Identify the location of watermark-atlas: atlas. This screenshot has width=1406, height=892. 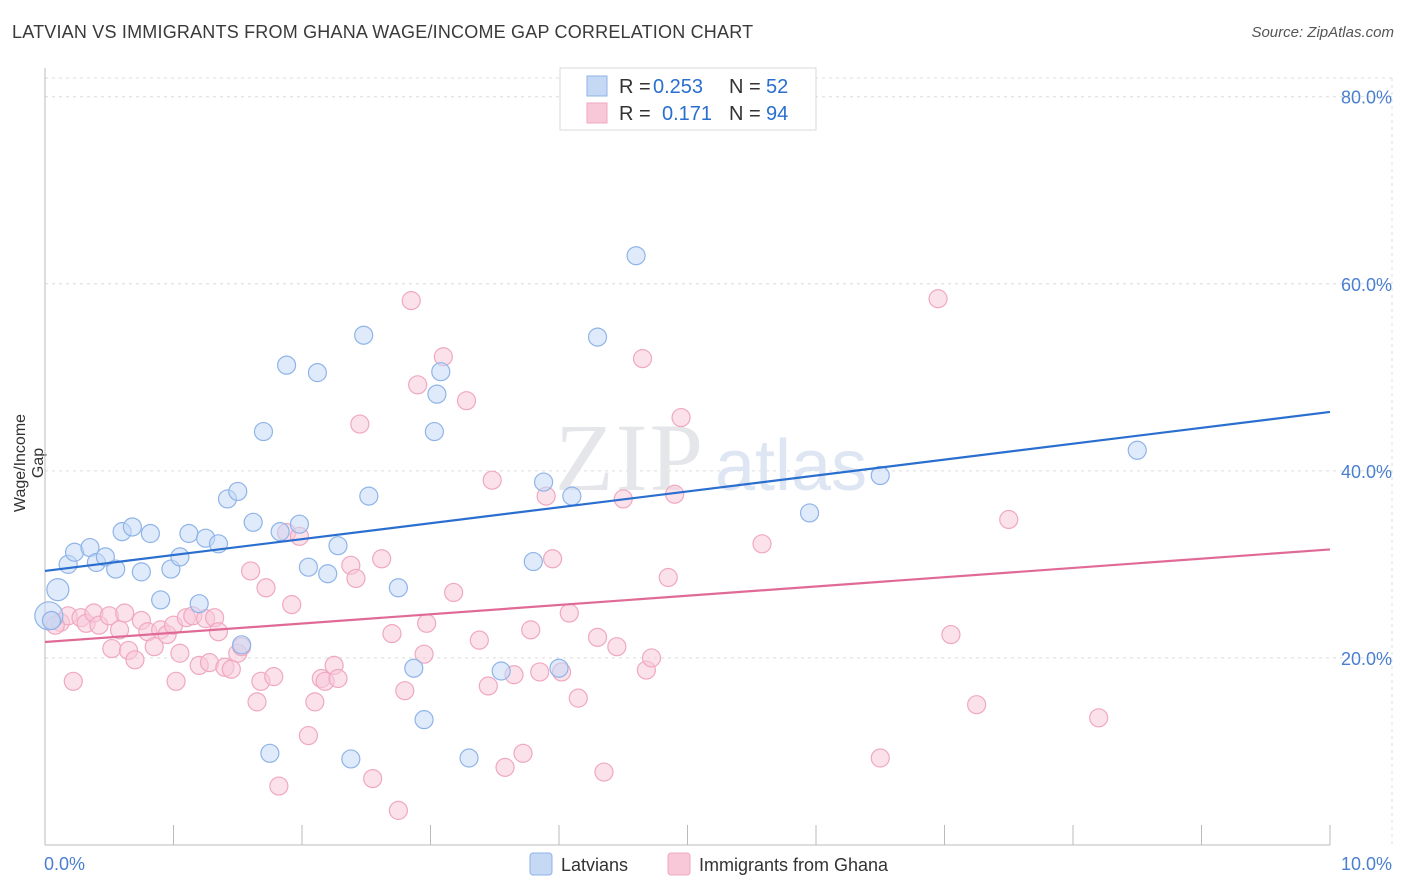
(791, 466).